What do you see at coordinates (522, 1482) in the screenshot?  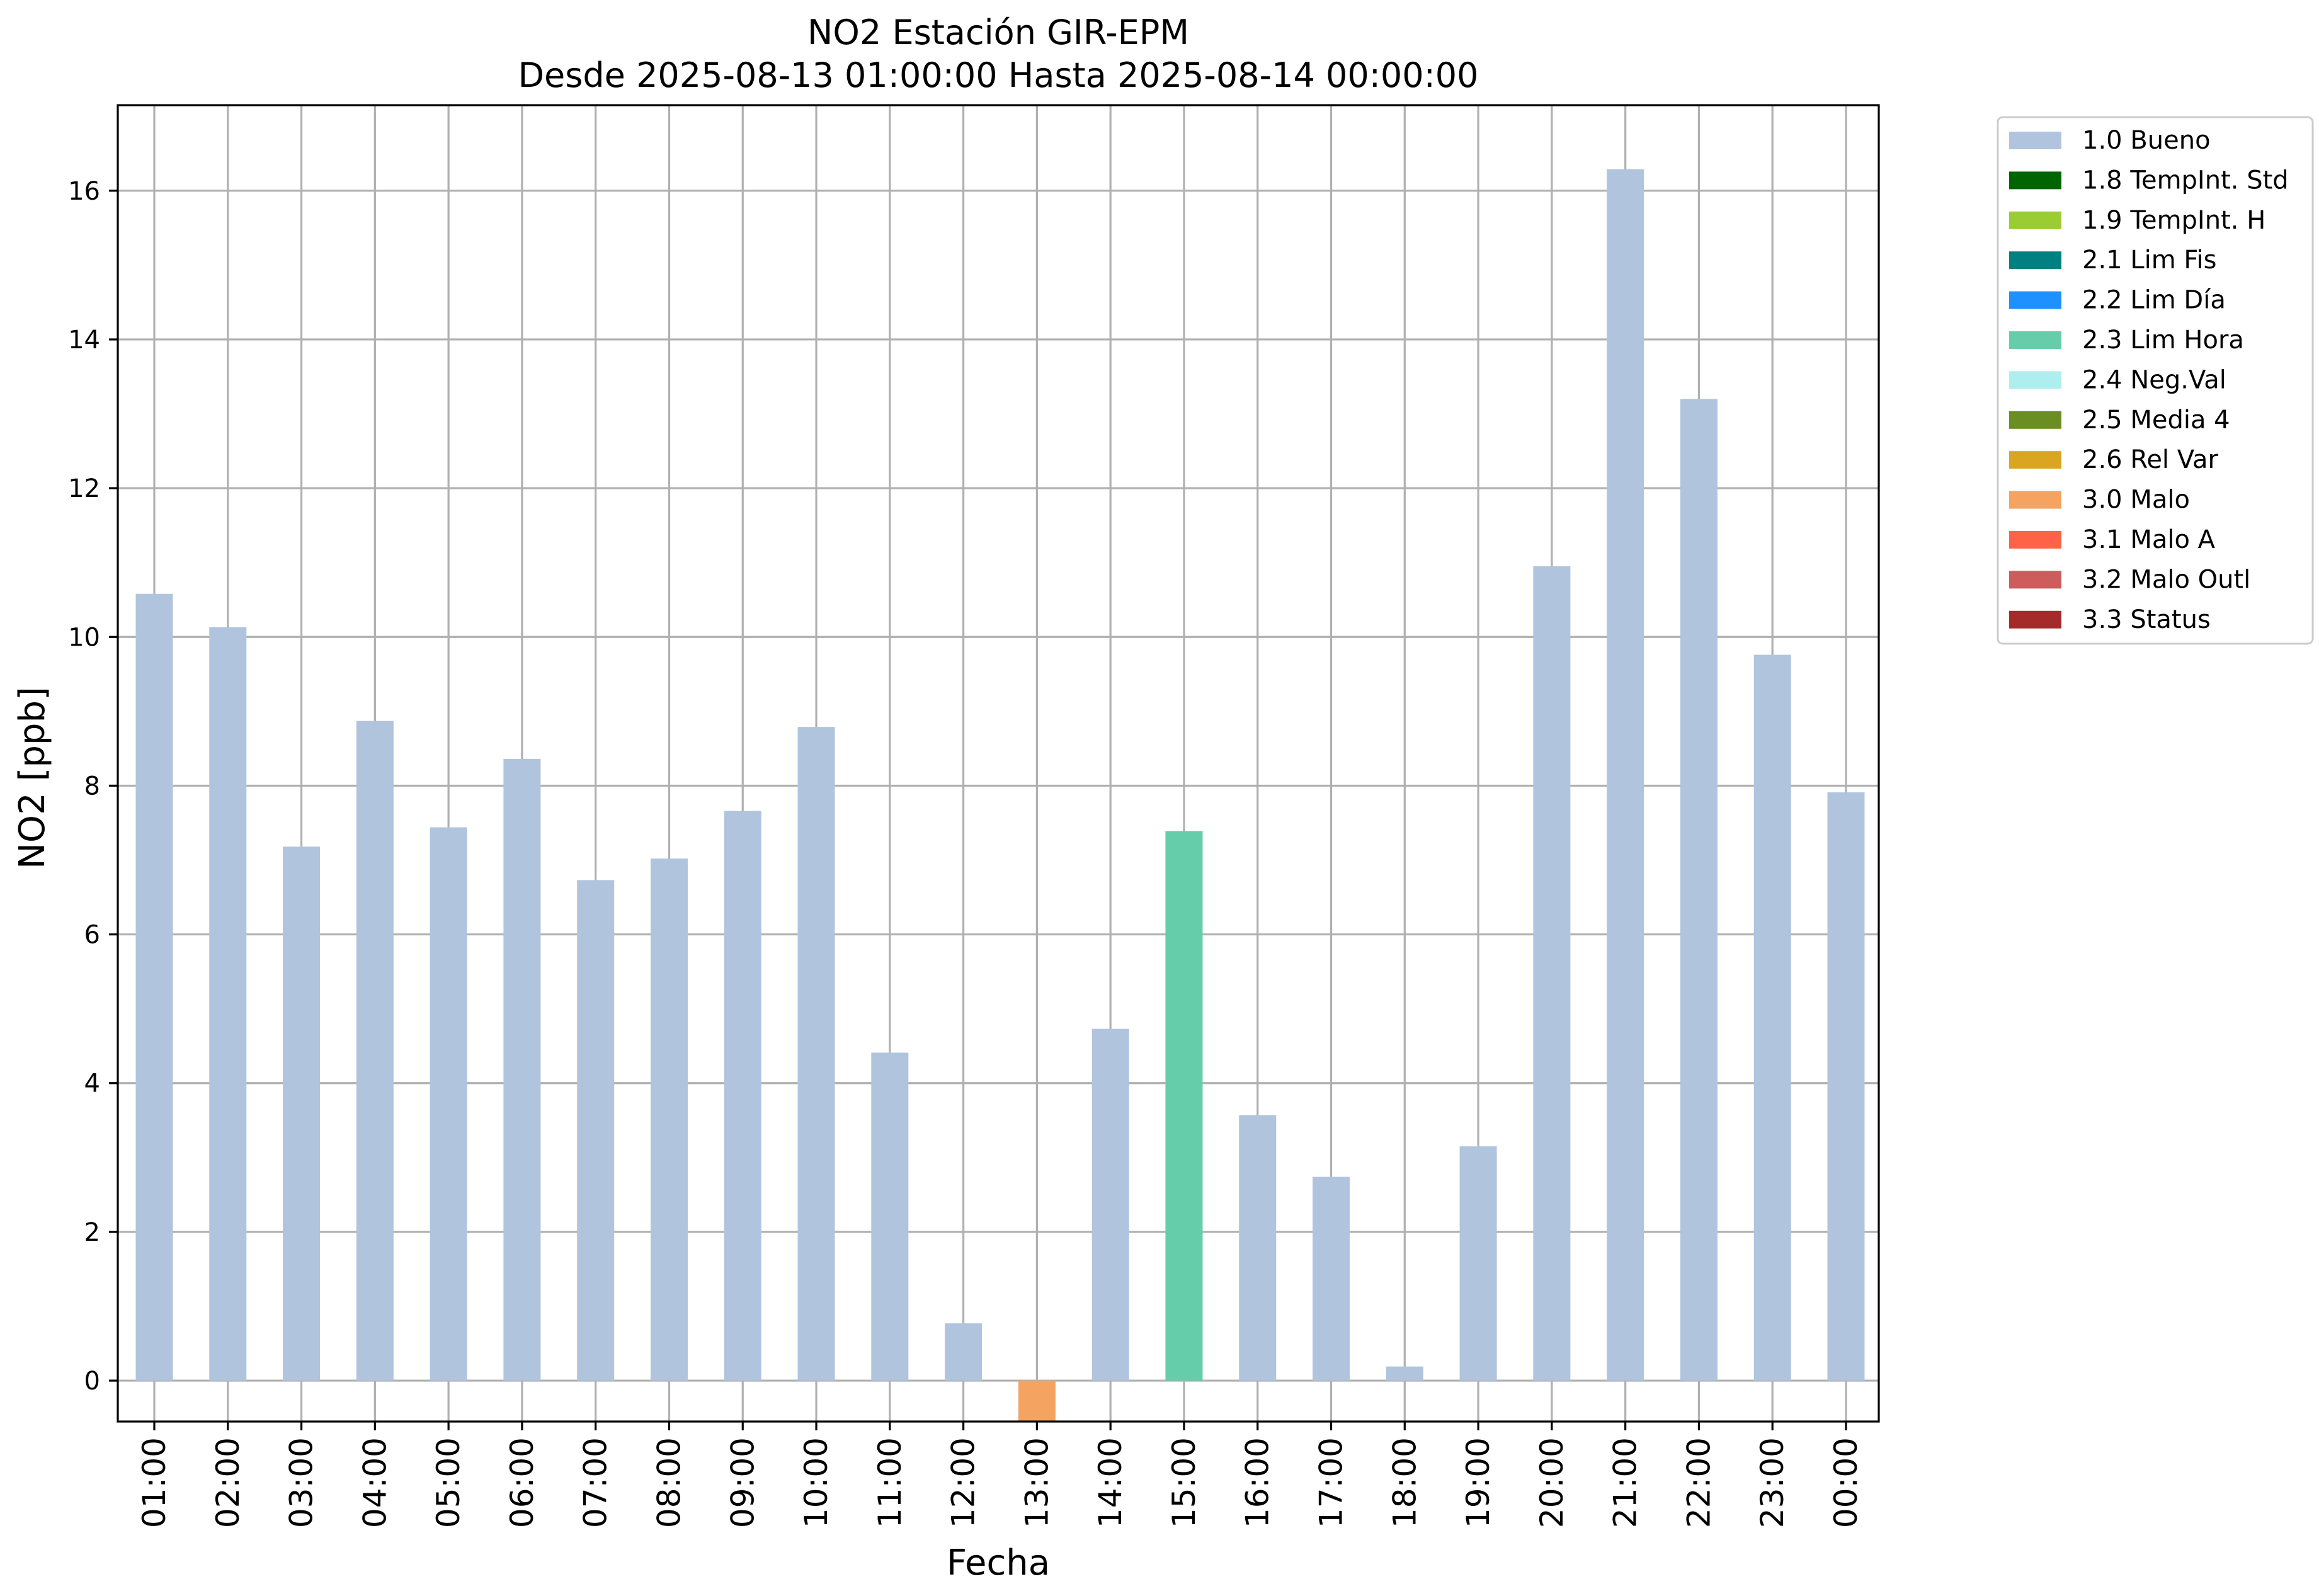 I see `x-tick-label: 06:00` at bounding box center [522, 1482].